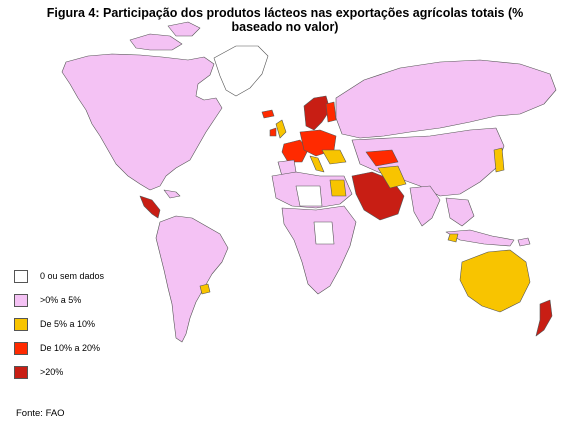 Image resolution: width=570 pixels, height=428 pixels. I want to click on legend-label: De 5% a 10%, so click(68, 324).